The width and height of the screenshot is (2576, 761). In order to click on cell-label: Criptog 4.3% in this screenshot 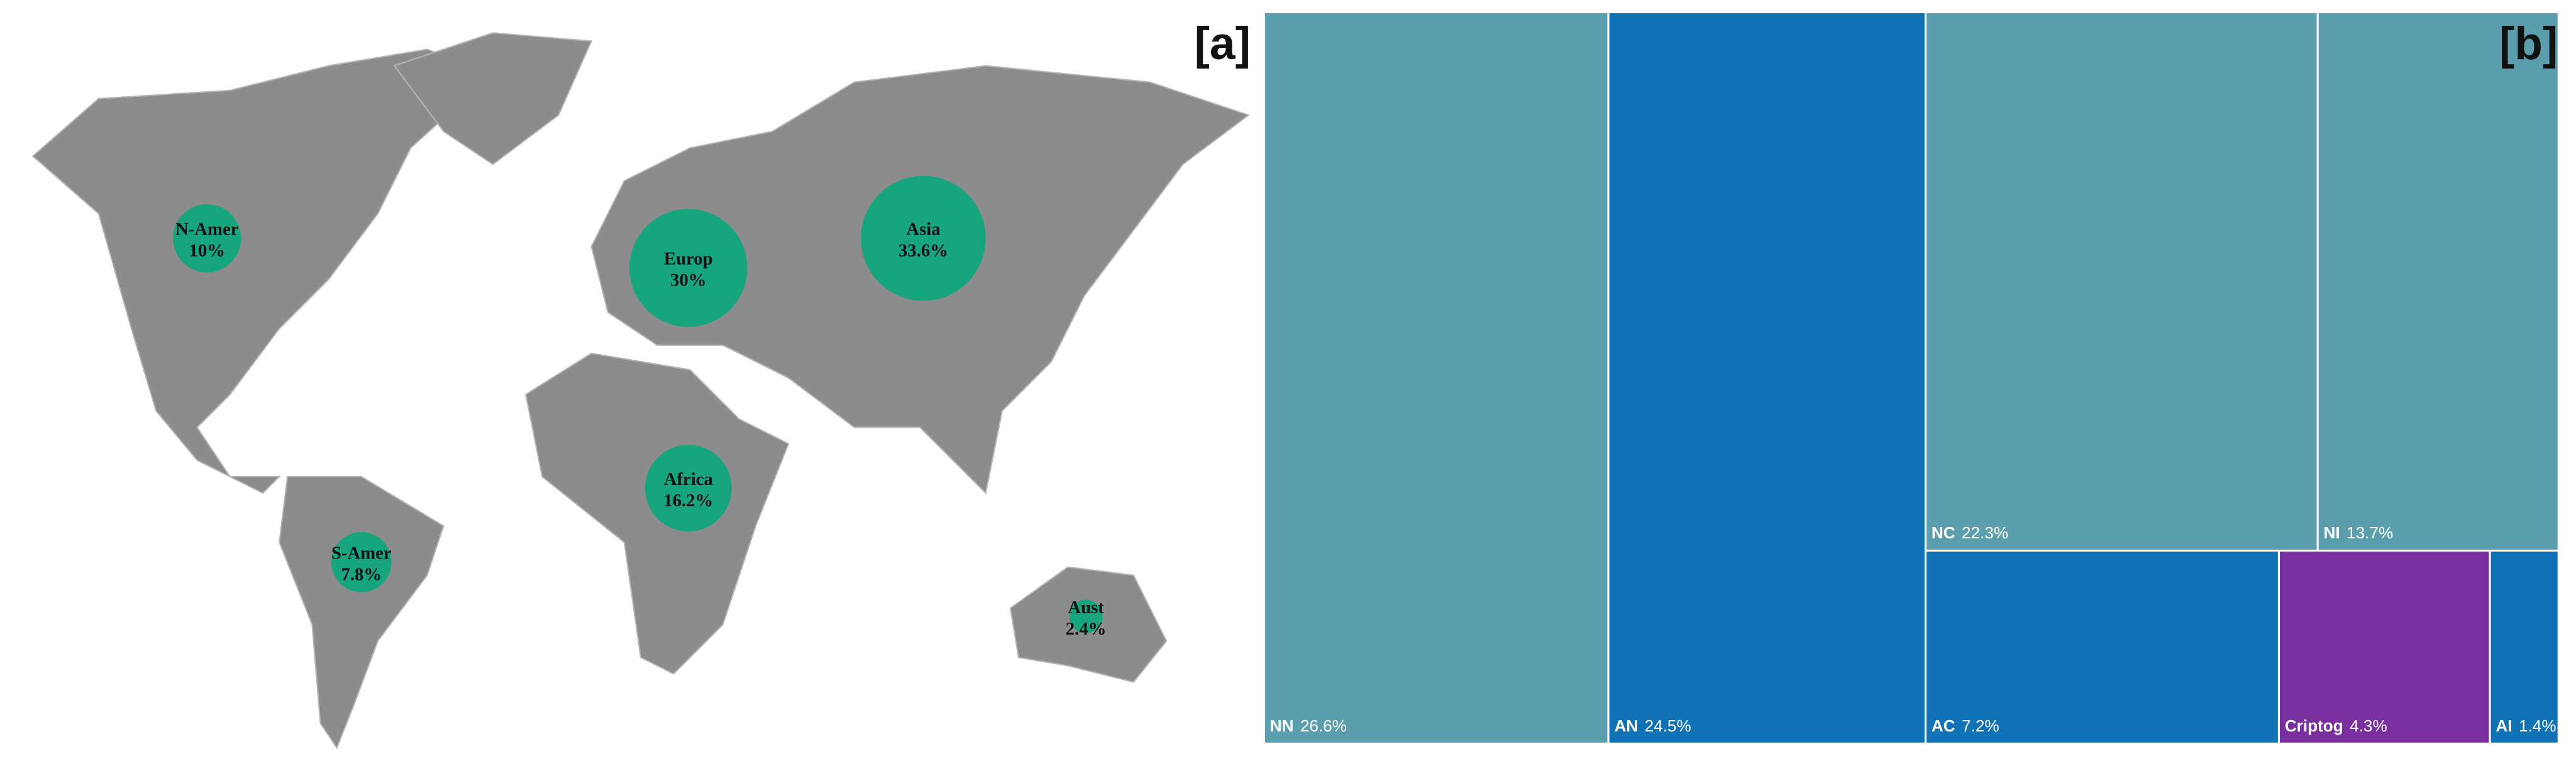, I will do `click(2336, 725)`.